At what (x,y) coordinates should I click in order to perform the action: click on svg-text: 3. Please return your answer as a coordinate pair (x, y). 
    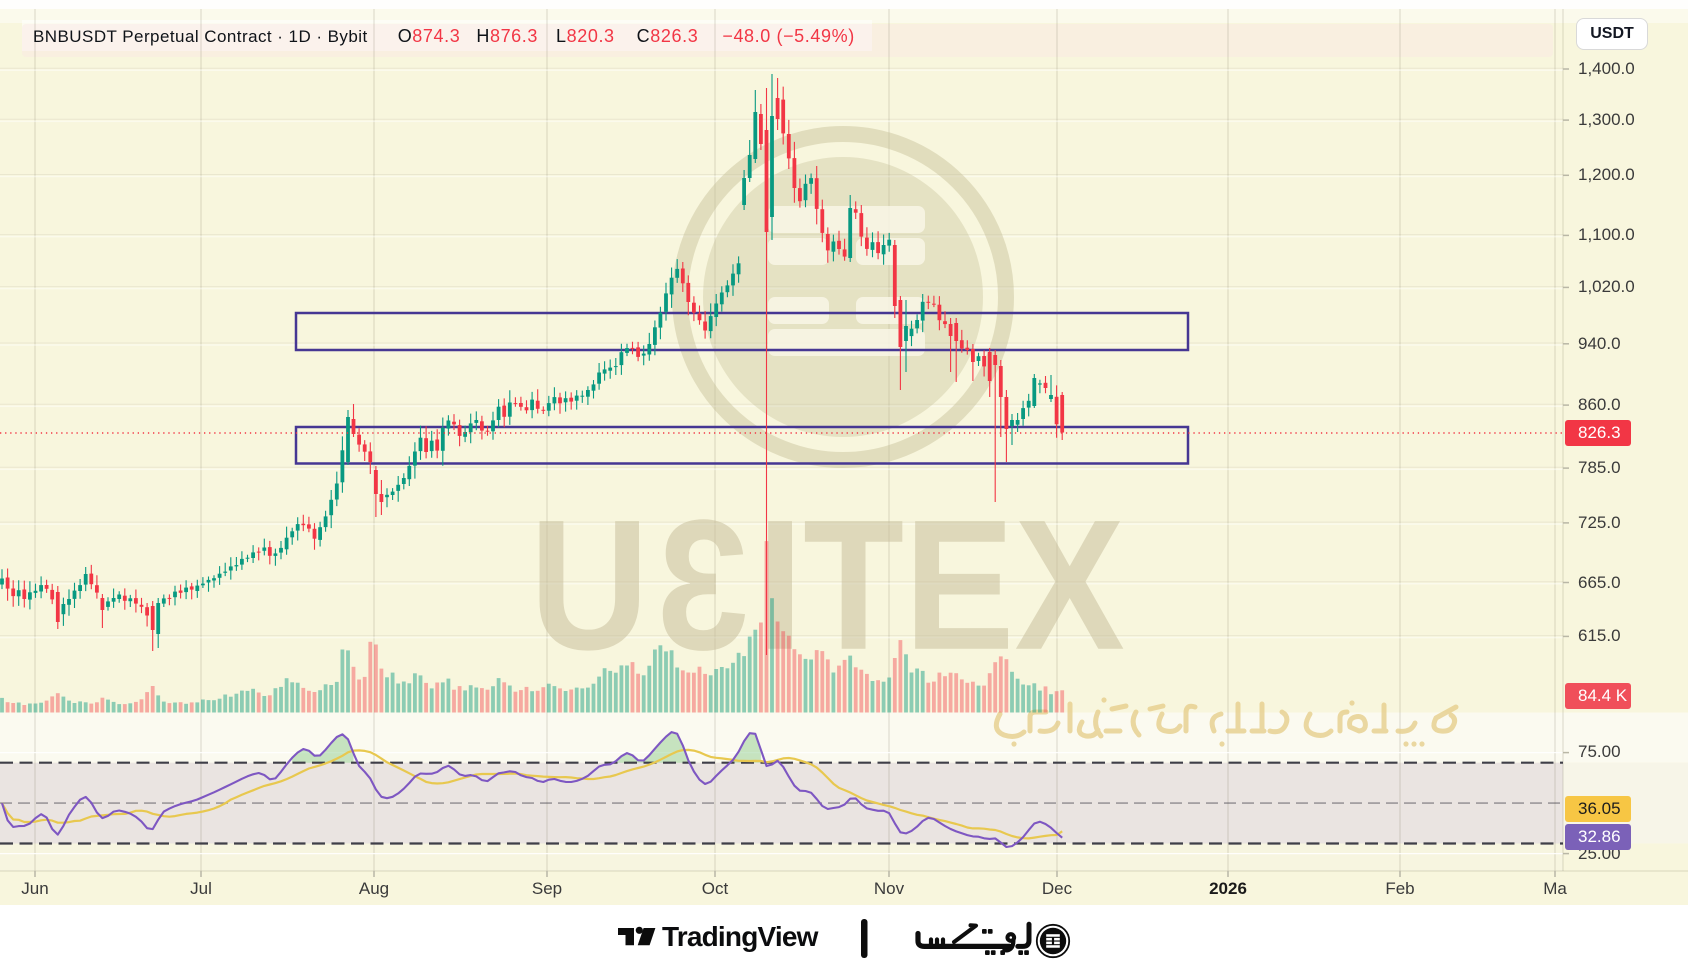
    Looking at the image, I should click on (703, 585).